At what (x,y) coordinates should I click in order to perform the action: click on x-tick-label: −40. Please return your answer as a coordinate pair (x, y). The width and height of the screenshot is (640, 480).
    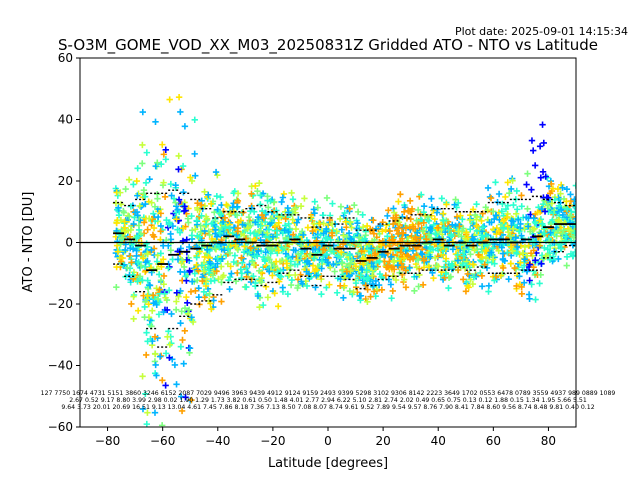
    Looking at the image, I should click on (217, 441).